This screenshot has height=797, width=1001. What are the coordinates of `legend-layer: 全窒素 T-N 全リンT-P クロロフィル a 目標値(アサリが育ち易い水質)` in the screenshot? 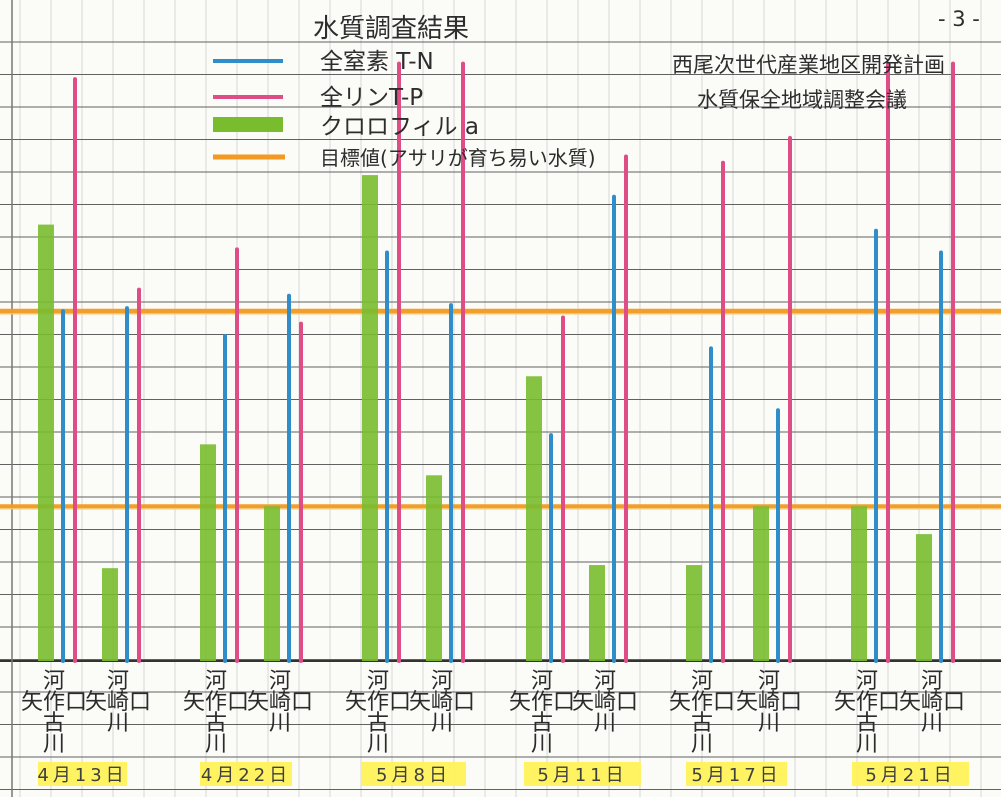 It's located at (404, 109).